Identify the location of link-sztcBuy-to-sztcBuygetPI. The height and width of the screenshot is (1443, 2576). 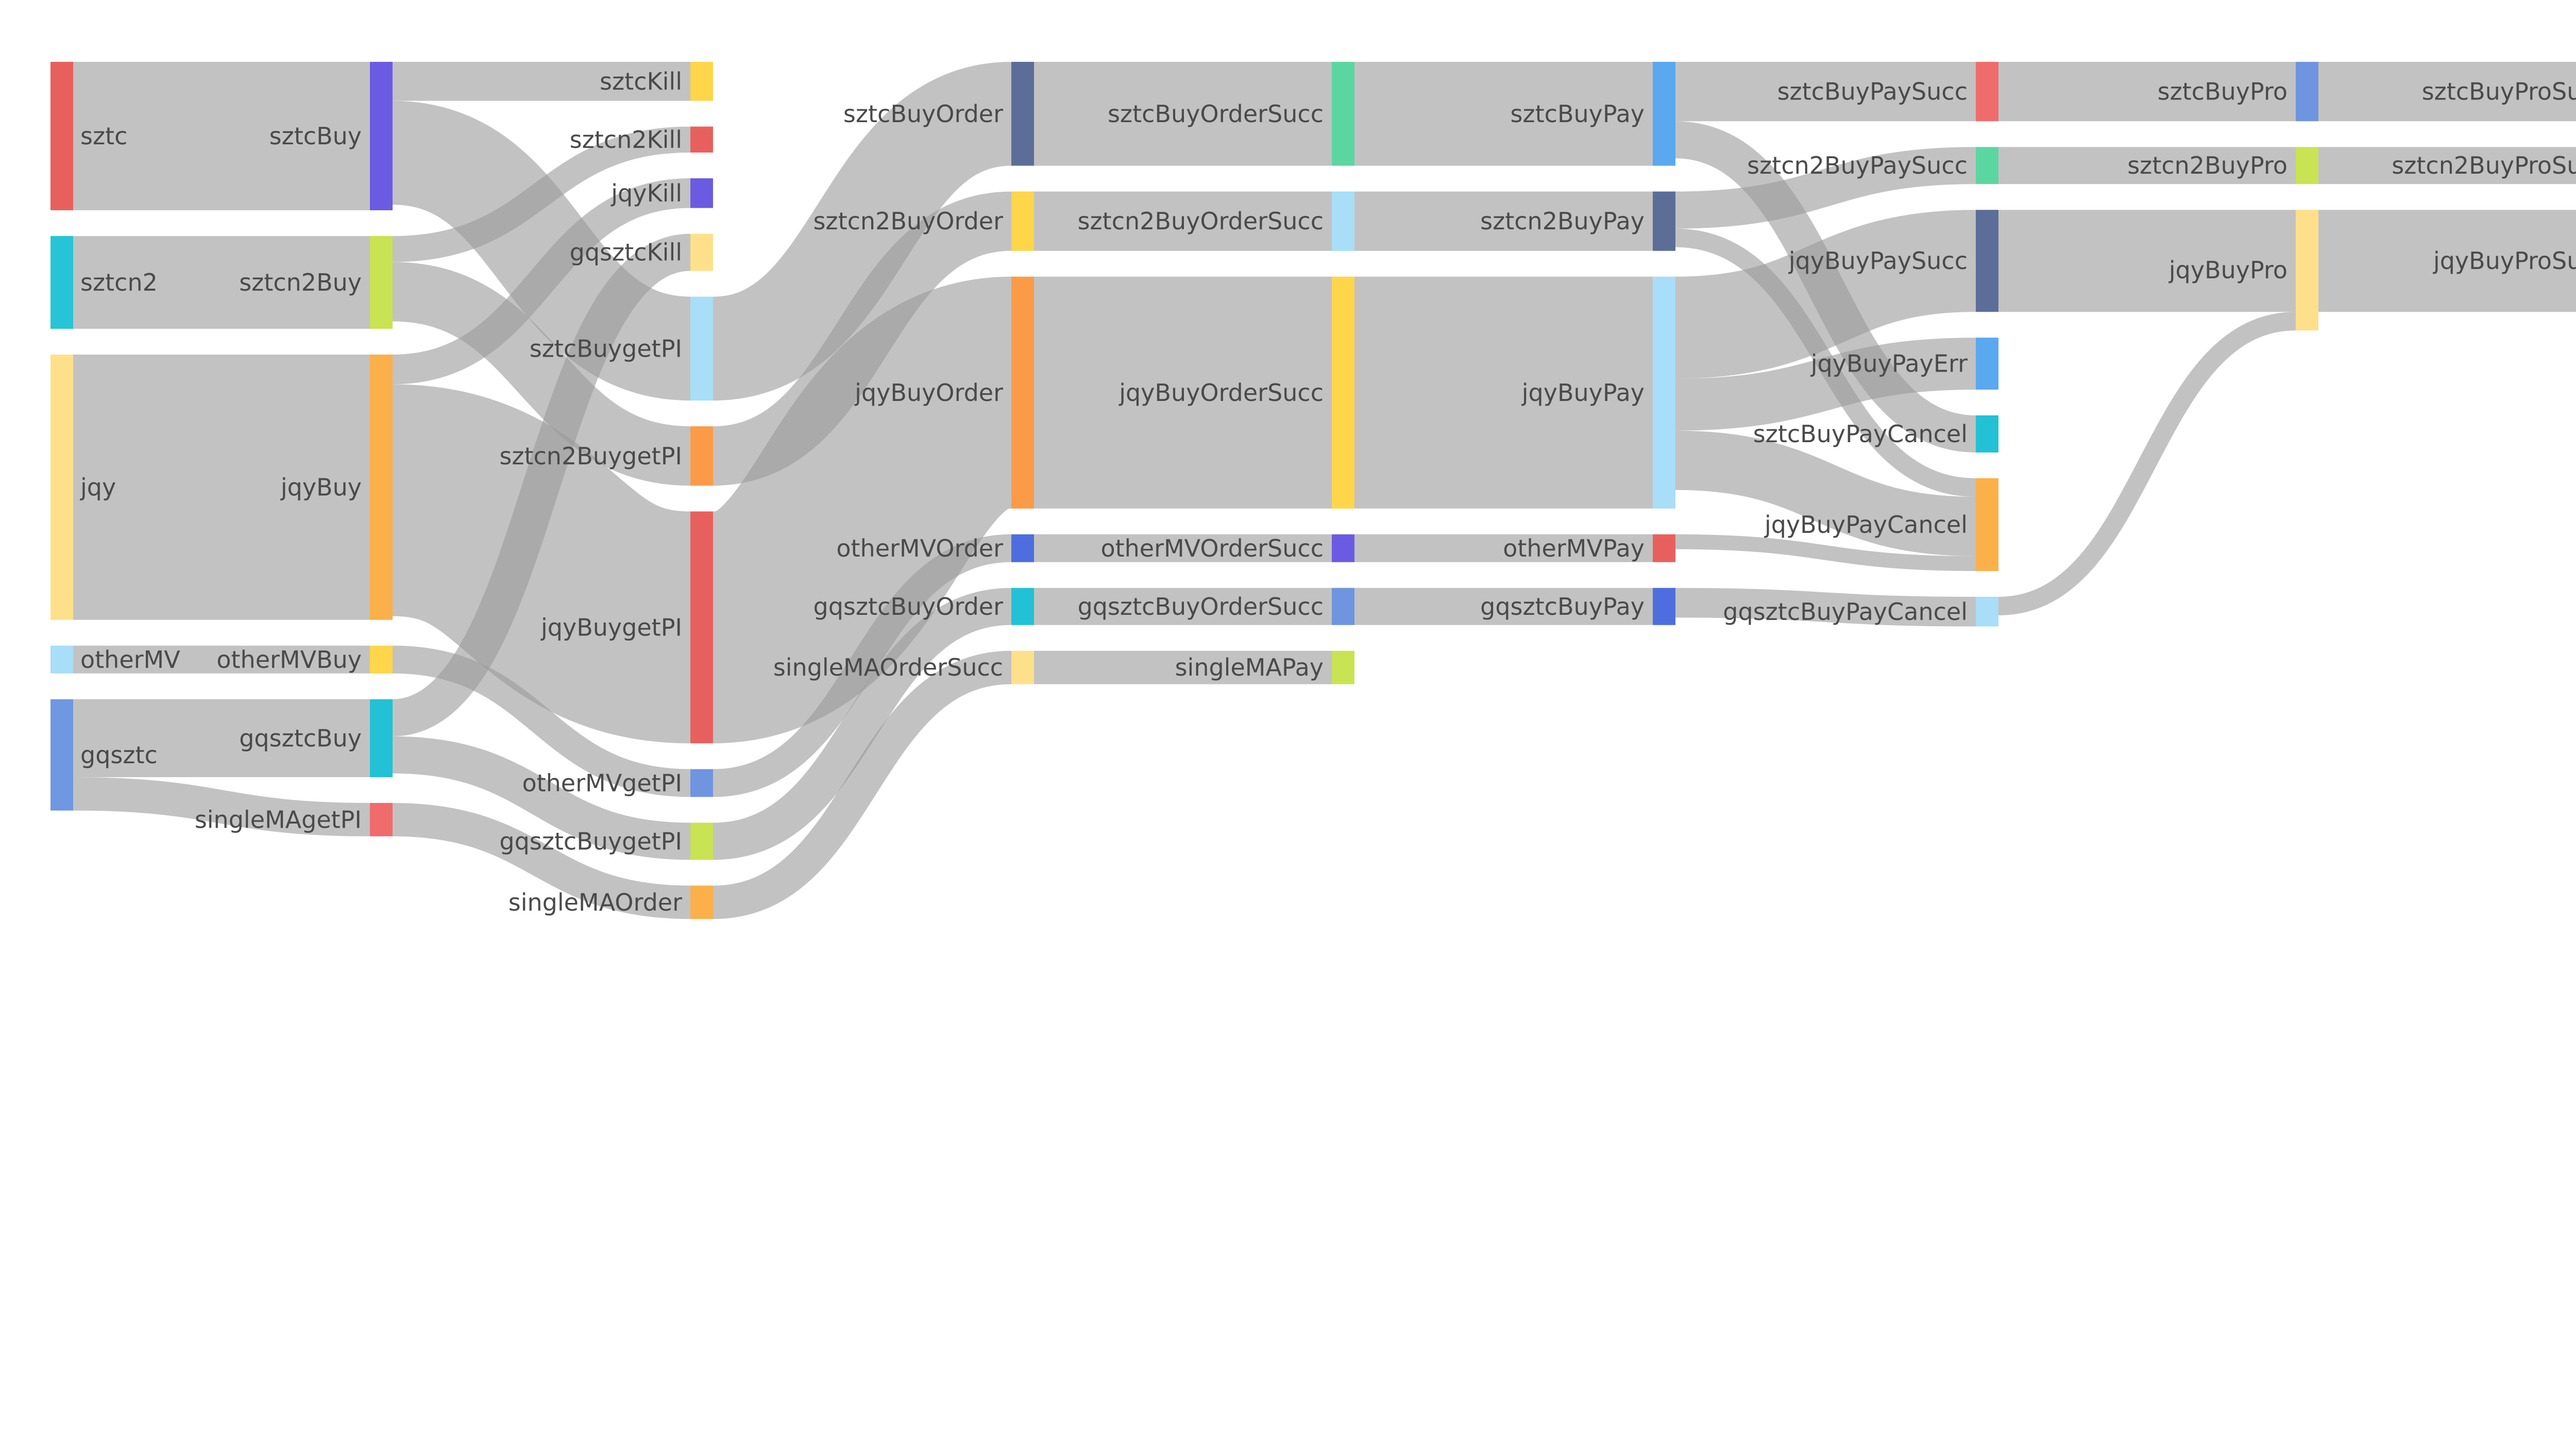
(541, 250).